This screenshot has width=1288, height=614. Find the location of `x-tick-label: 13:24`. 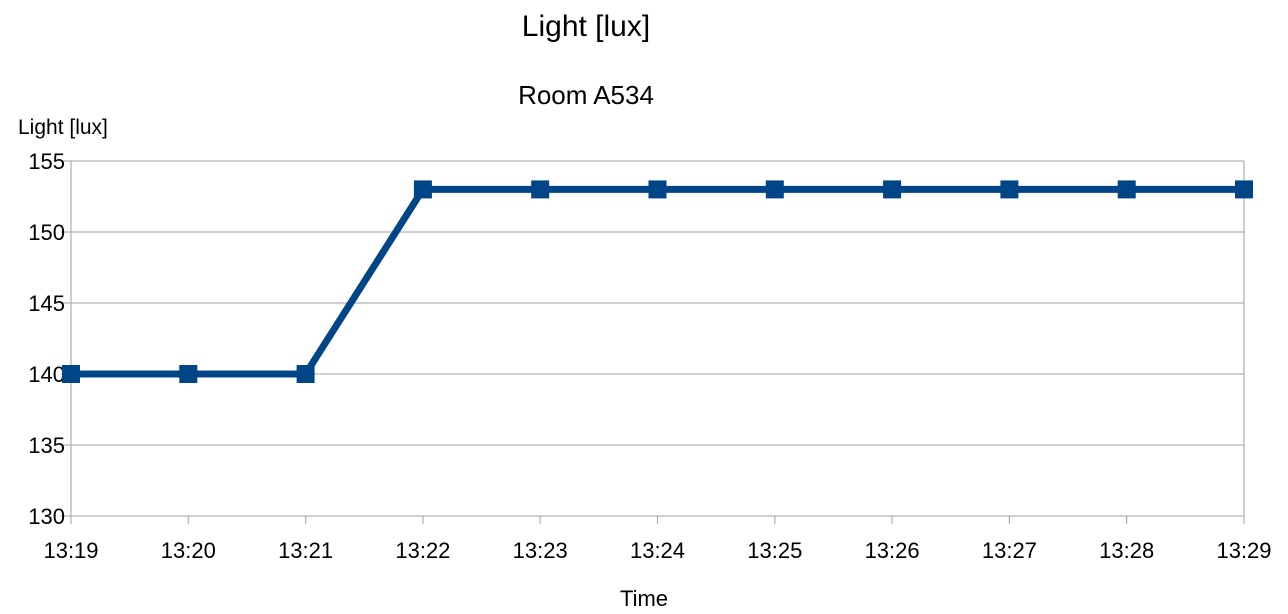

x-tick-label: 13:24 is located at coordinates (657, 550).